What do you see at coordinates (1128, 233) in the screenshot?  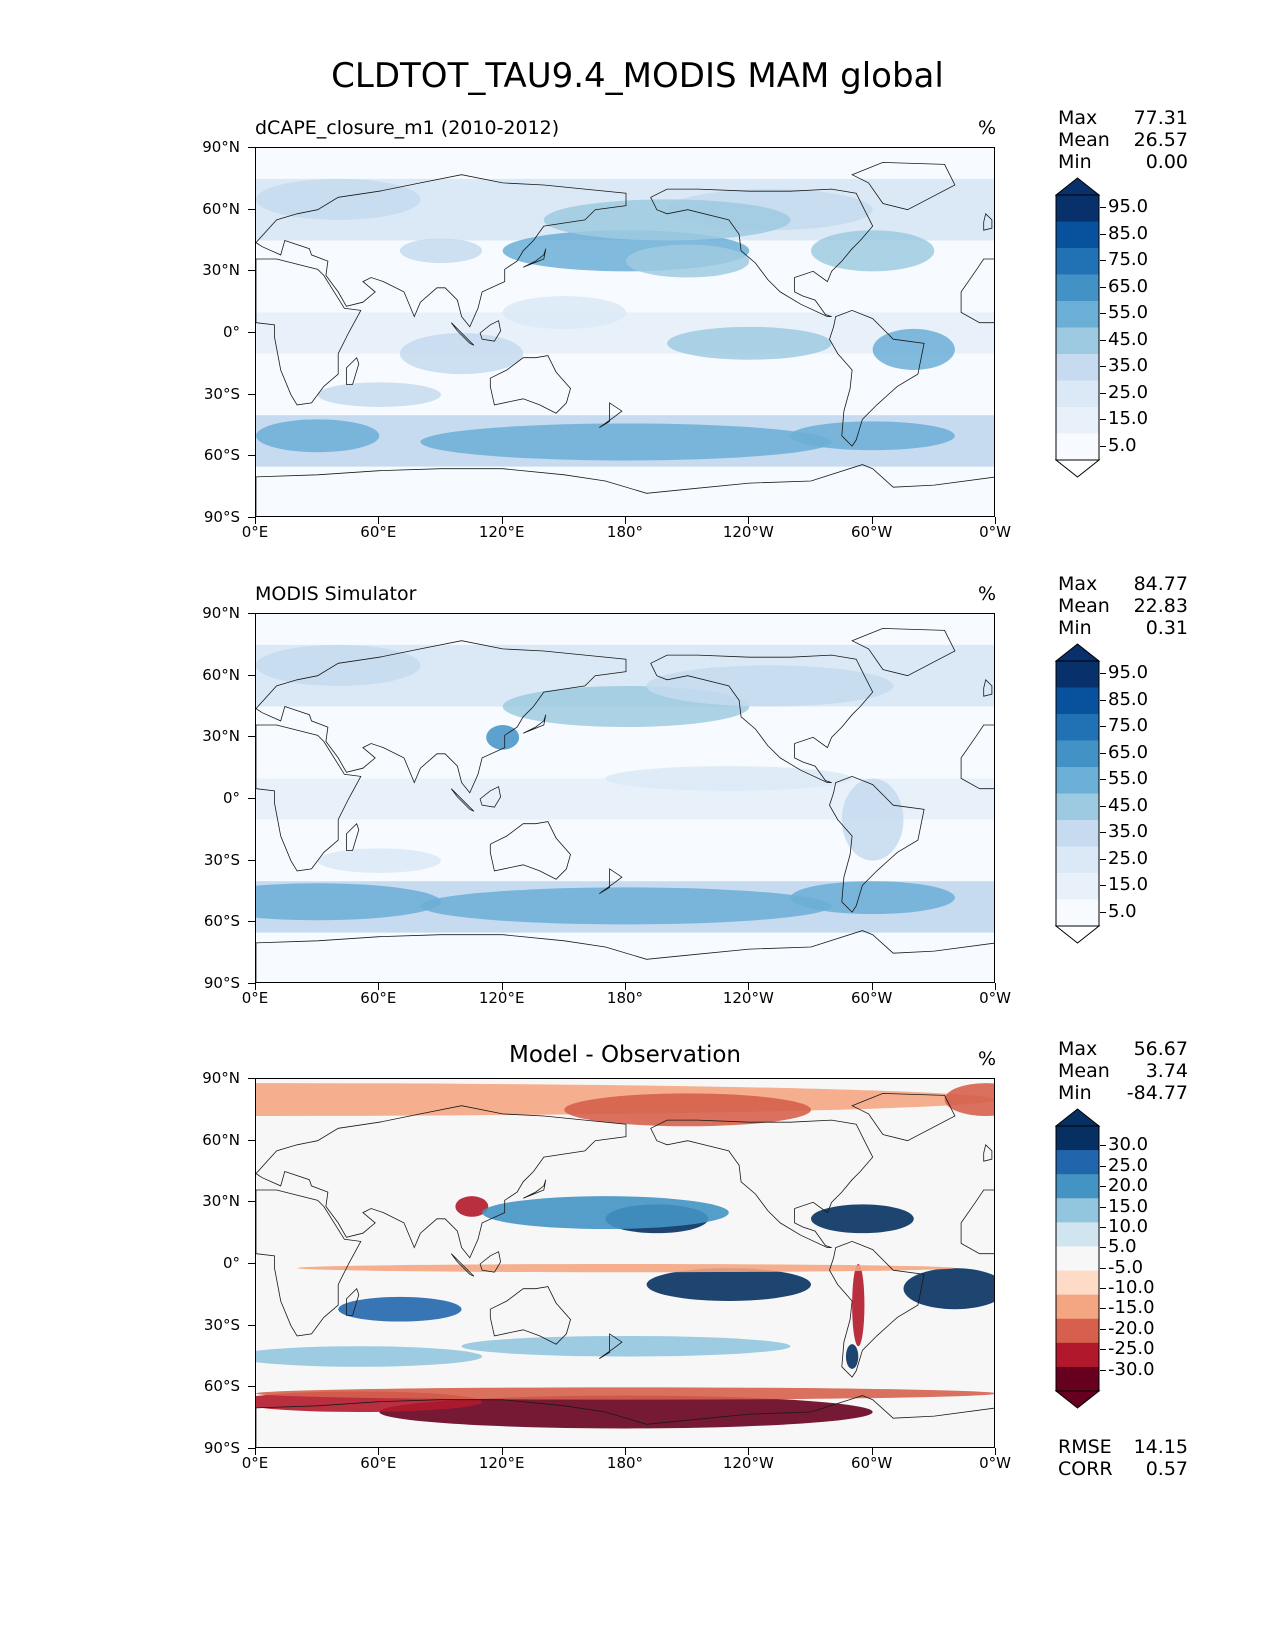 I see `colorbar-label: 85.0` at bounding box center [1128, 233].